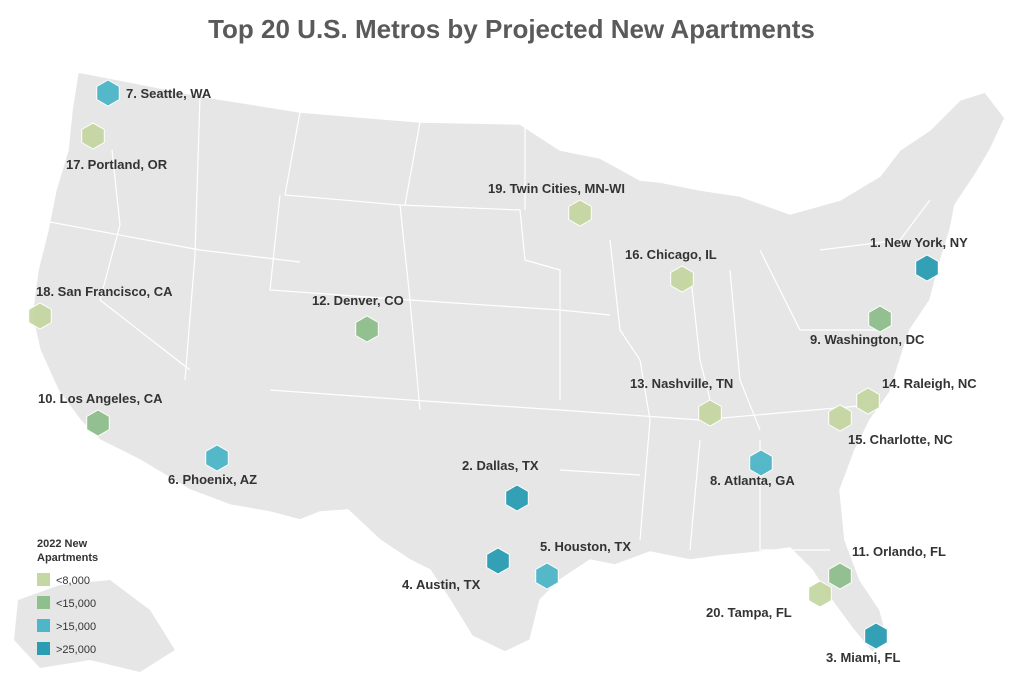  Describe the element at coordinates (671, 254) in the screenshot. I see `metro-label: 16. Chicago, IL` at that location.